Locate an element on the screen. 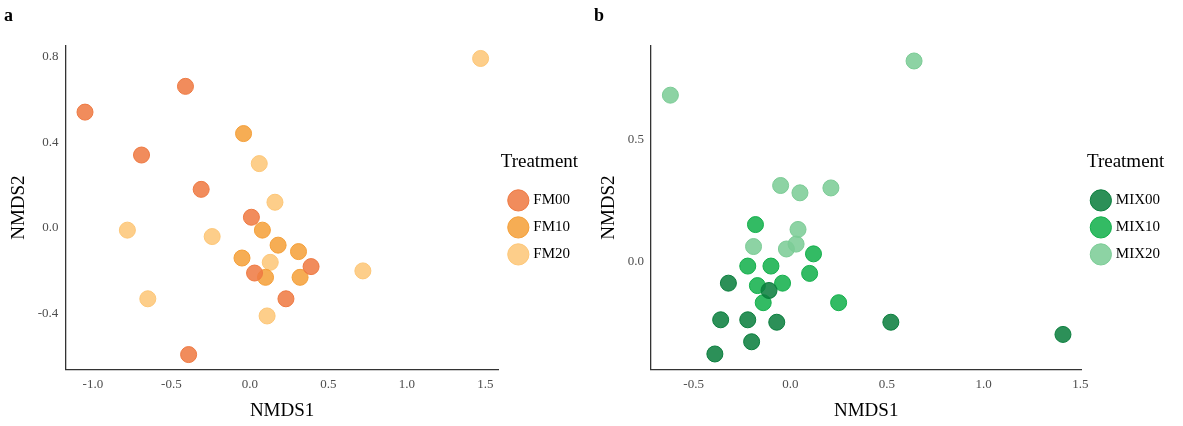 Image resolution: width=1183 pixels, height=426 pixels. chart-title: b is located at coordinates (599, 15).